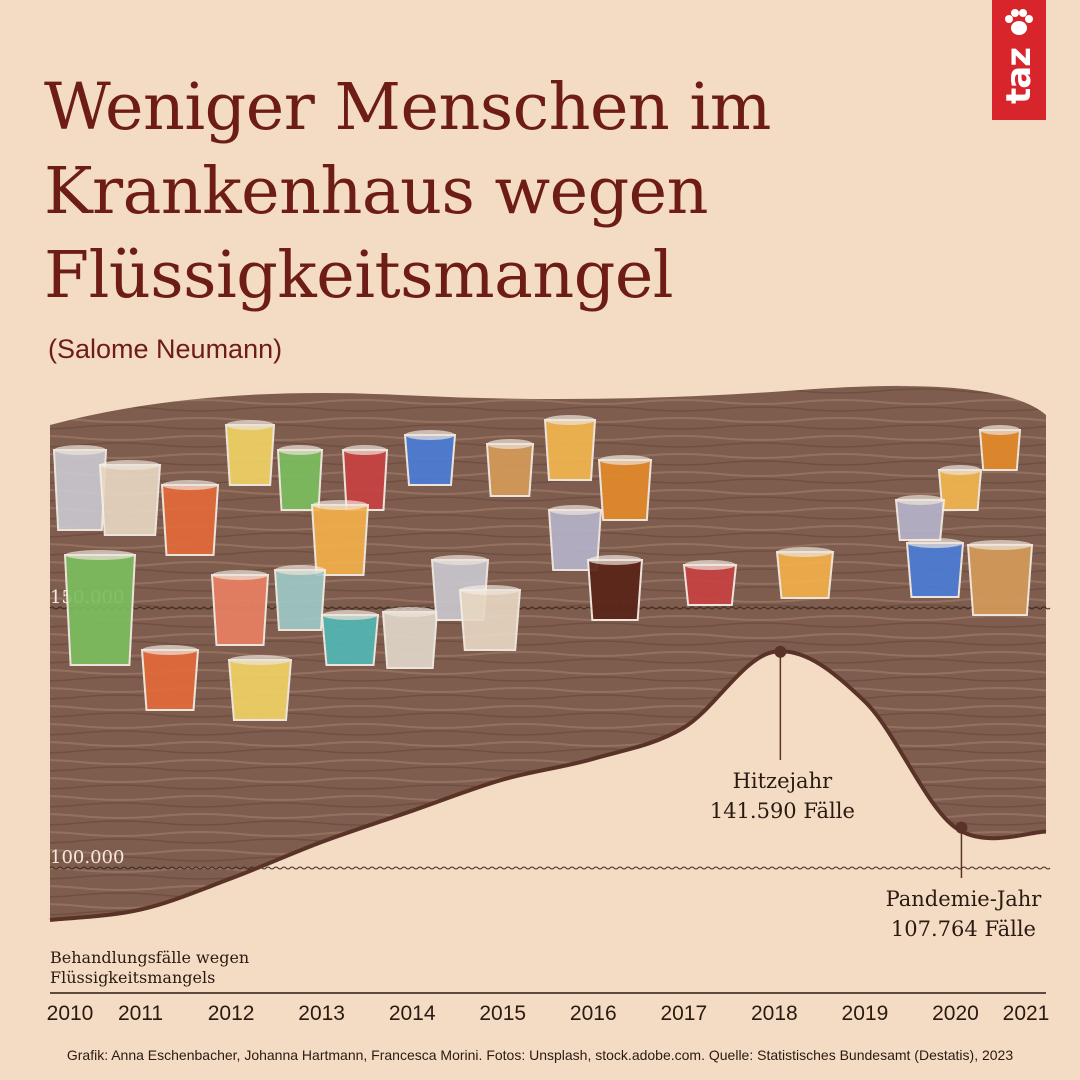 This screenshot has width=1080, height=1080. What do you see at coordinates (955, 1013) in the screenshot?
I see `x-tick-label: 2020` at bounding box center [955, 1013].